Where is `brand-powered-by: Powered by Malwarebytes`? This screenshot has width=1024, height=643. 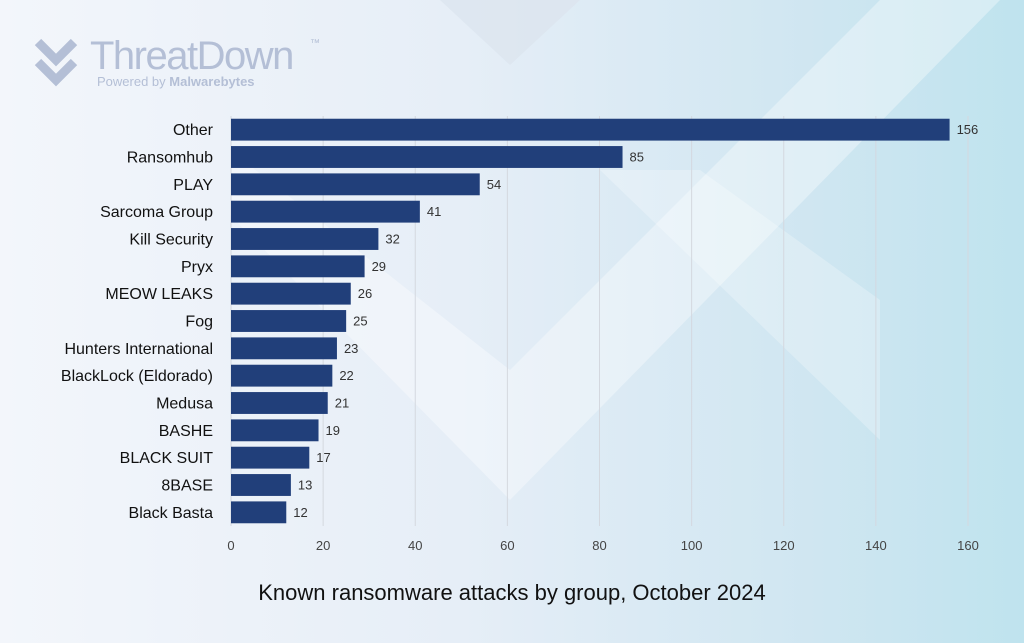
brand-powered-by: Powered by Malwarebytes is located at coordinates (176, 81).